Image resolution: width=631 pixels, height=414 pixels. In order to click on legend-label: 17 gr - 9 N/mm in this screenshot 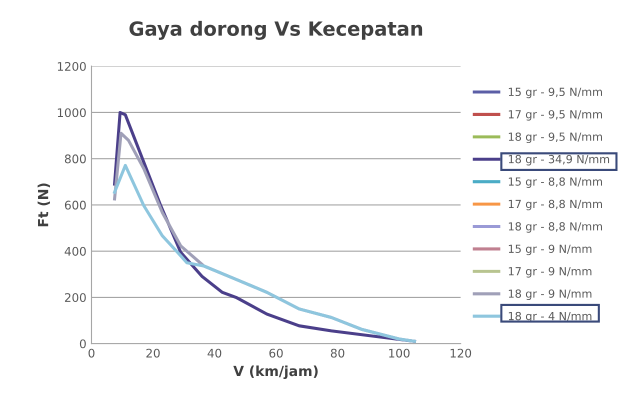, I will do `click(550, 272)`.